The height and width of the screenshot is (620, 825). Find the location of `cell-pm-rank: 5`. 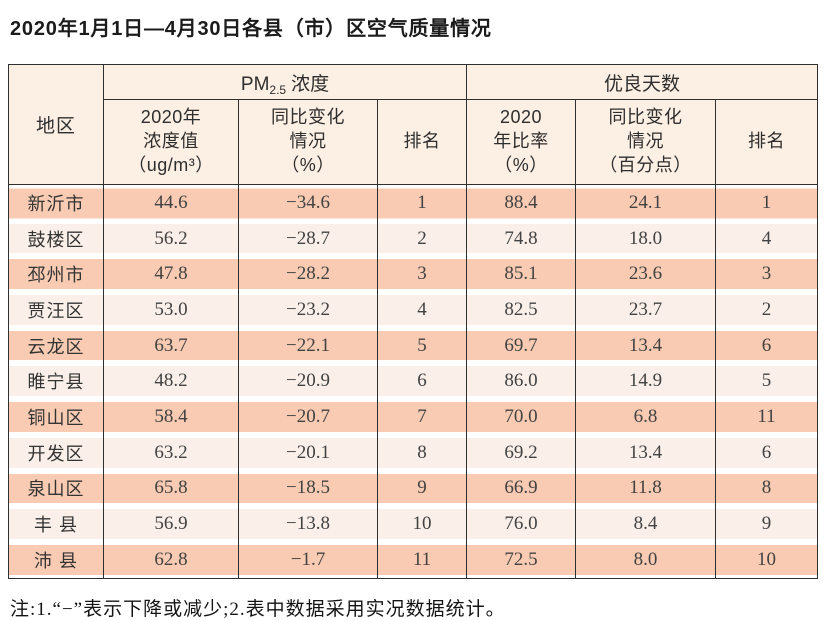

cell-pm-rank: 5 is located at coordinates (422, 345).